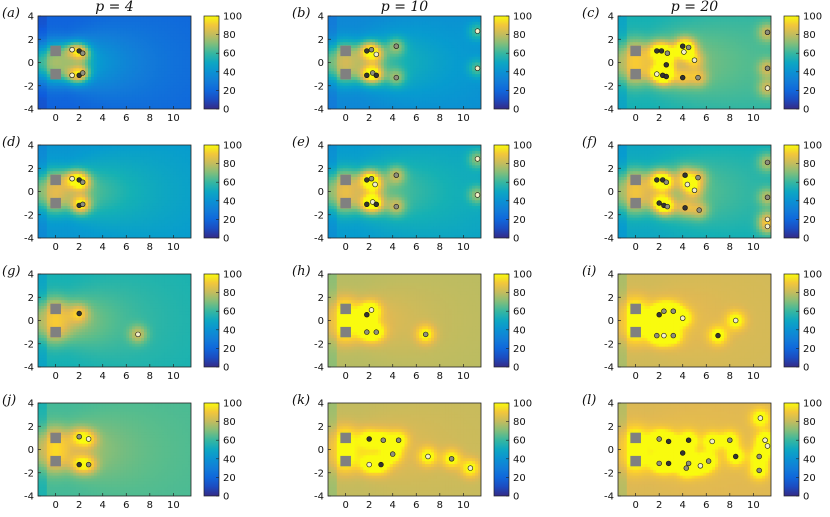 This screenshot has height=517, width=830. Describe the element at coordinates (229, 293) in the screenshot. I see `colorbar-tick-label: 80` at that location.